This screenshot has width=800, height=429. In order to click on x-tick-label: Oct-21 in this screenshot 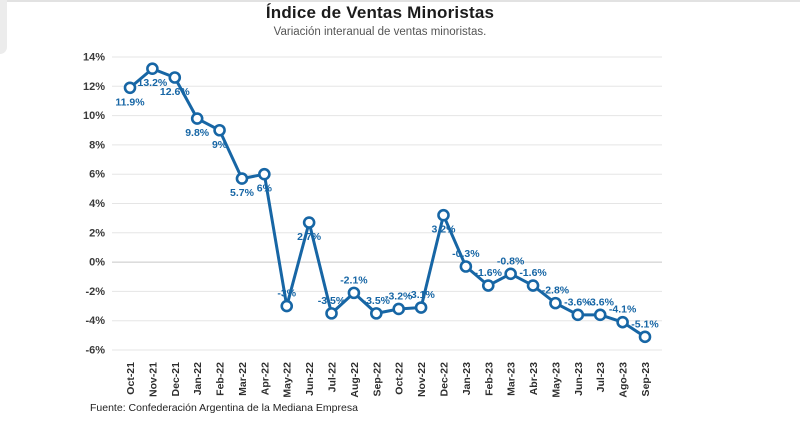, I will do `click(131, 378)`.